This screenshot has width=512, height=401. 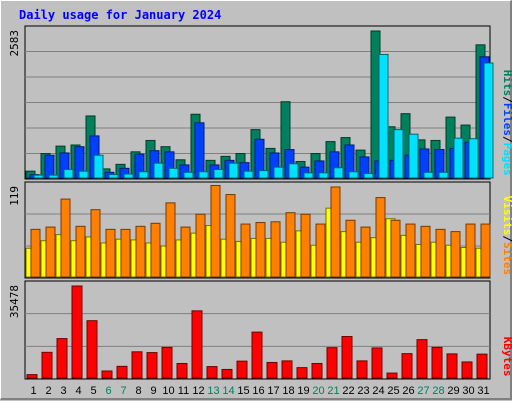 What do you see at coordinates (333, 391) in the screenshot?
I see `x-tick-label: 21` at bounding box center [333, 391].